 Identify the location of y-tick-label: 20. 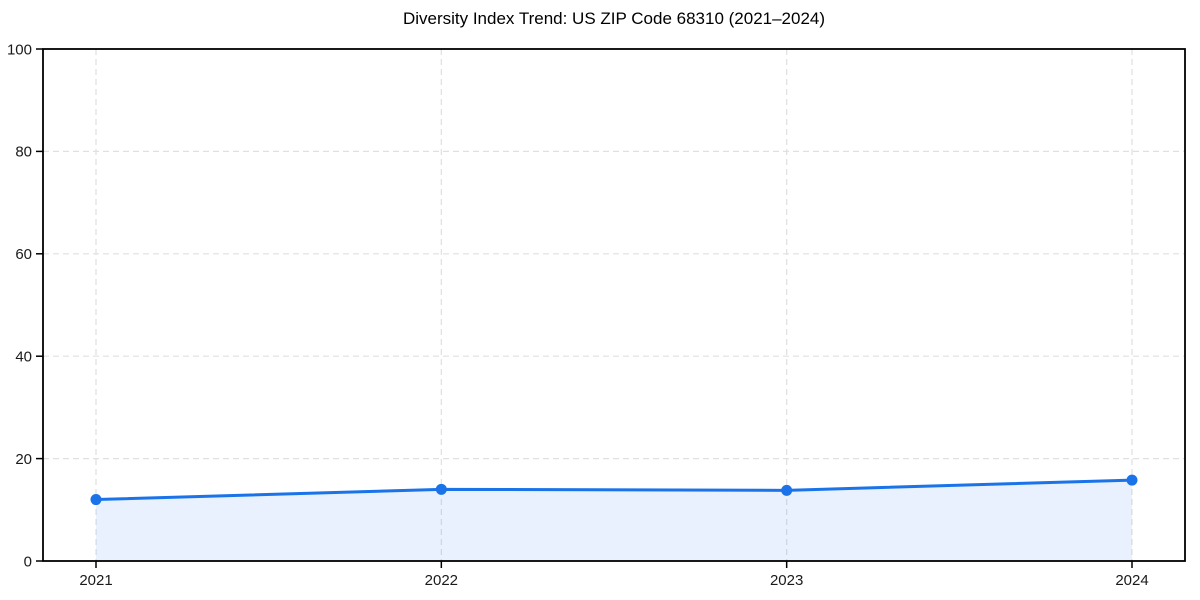
(23, 459).